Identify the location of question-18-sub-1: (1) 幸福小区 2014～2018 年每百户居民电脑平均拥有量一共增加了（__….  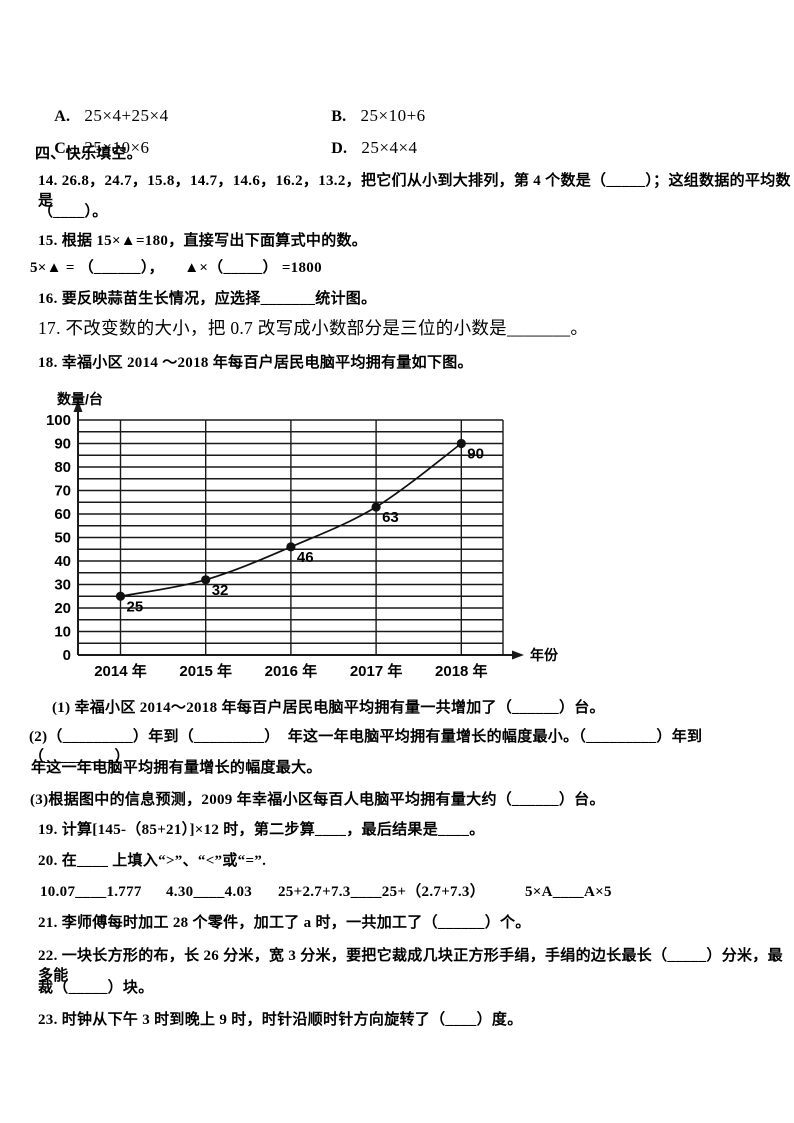
(328, 708).